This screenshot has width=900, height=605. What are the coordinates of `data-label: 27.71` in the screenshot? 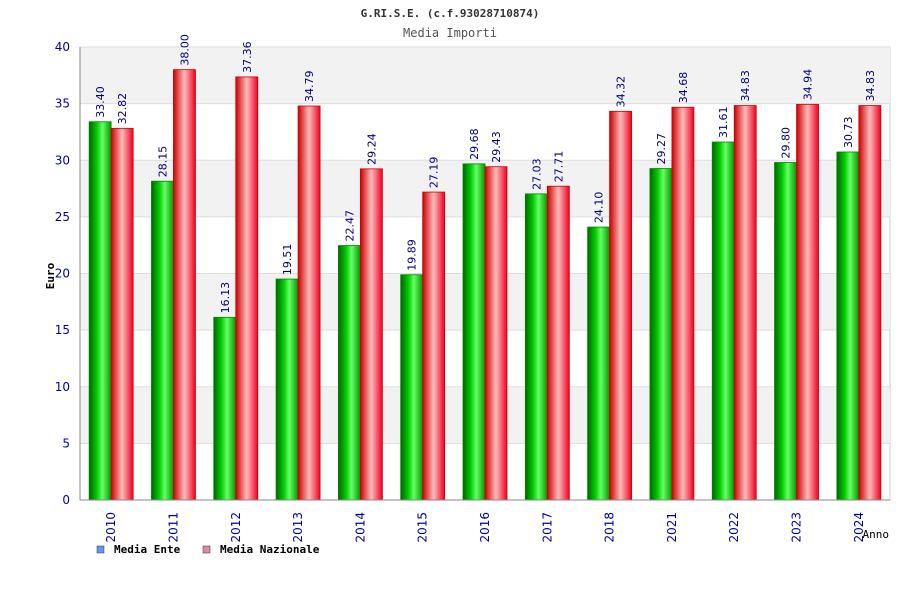 It's located at (558, 167).